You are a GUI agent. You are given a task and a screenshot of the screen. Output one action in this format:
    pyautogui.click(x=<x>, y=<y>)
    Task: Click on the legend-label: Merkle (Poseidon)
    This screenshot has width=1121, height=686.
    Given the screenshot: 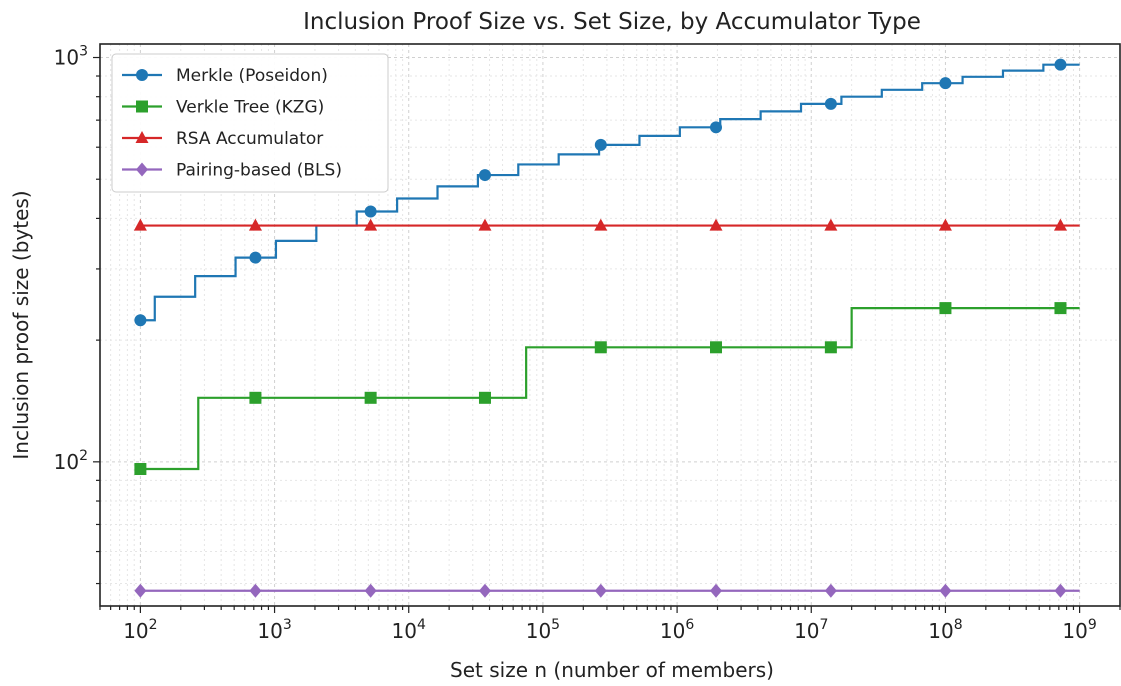 What is the action you would take?
    pyautogui.click(x=252, y=76)
    